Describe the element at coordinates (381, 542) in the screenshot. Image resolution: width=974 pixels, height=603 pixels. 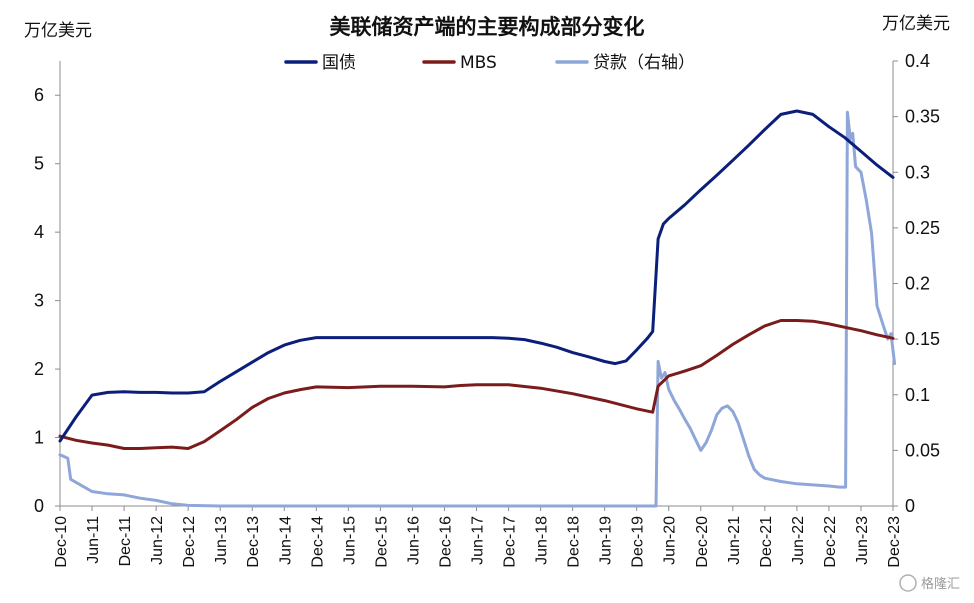
I see `x-tick-label: Dec-15` at that location.